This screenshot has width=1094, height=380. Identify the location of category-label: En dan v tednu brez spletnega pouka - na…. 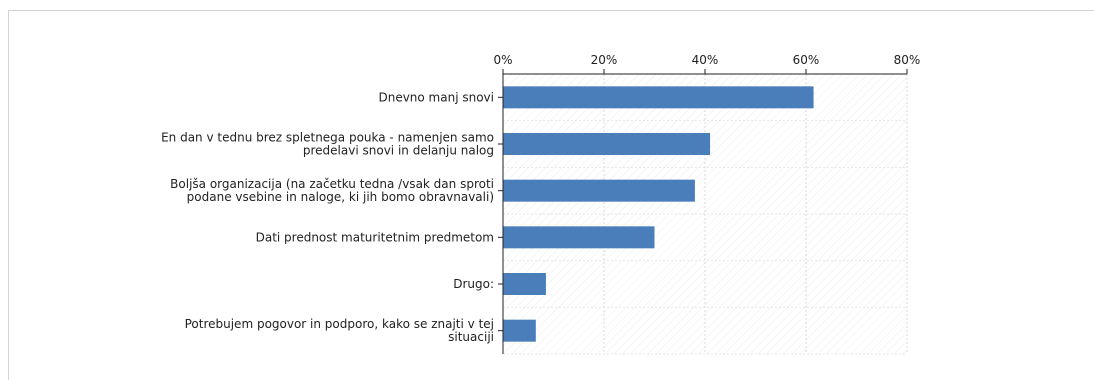
(327, 144).